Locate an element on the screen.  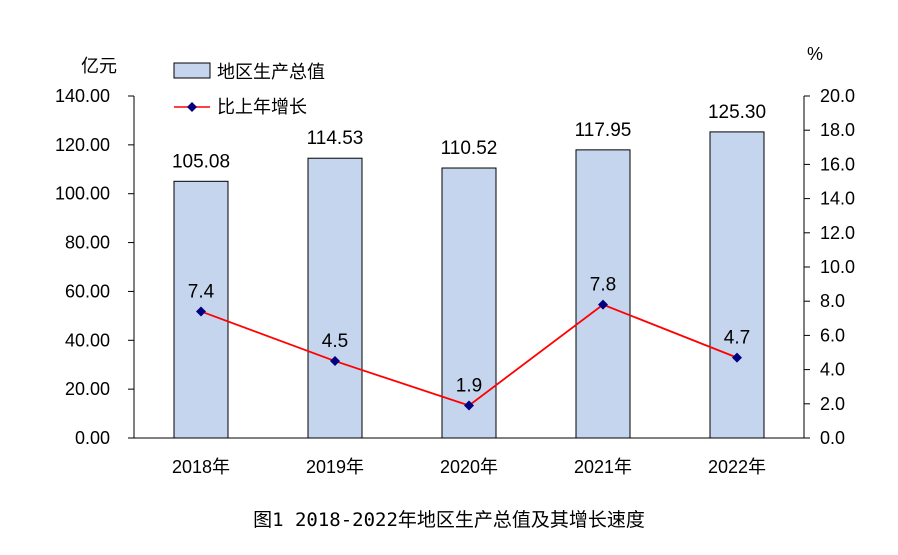
left-axis-unit: 亿元 is located at coordinates (99, 66).